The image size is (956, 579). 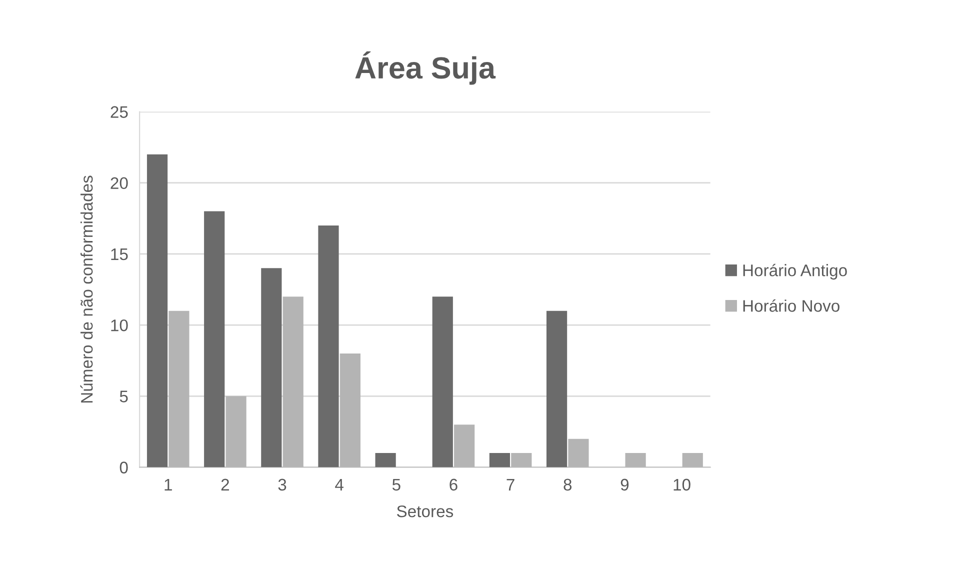 What do you see at coordinates (119, 325) in the screenshot?
I see `y-tick-label: 10` at bounding box center [119, 325].